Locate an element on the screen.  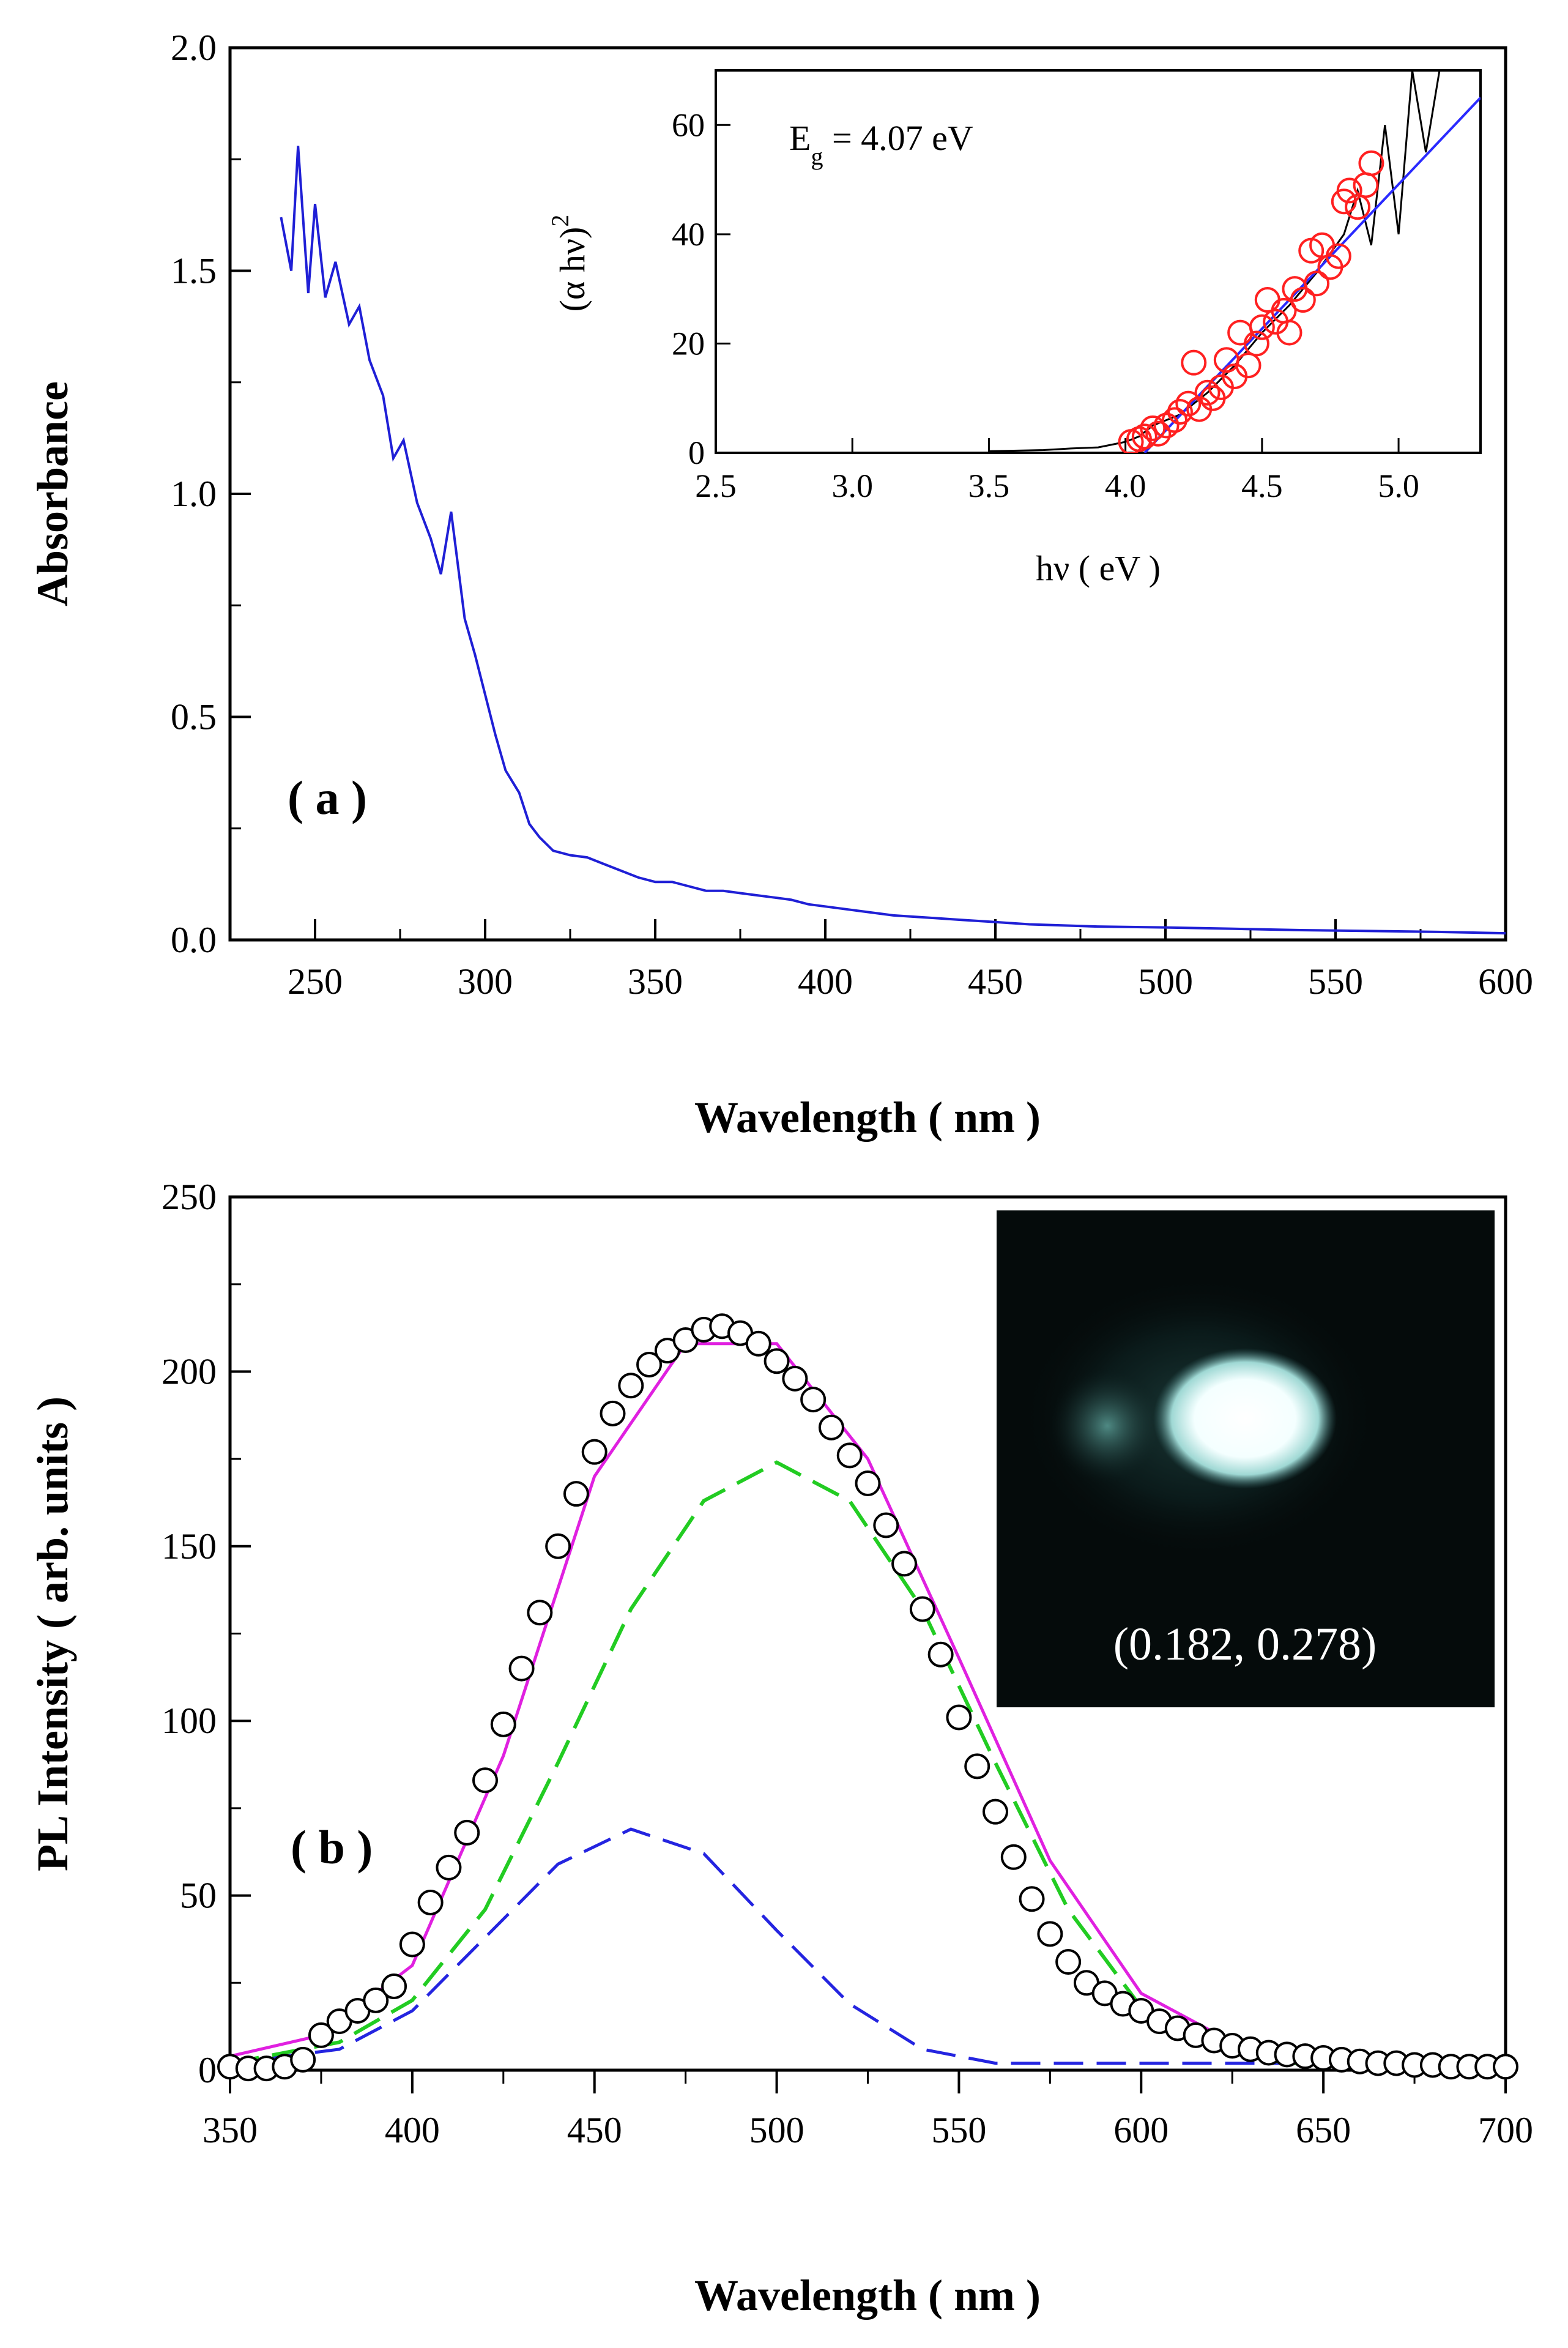
inset-x-tick-label: 4.5 is located at coordinates (1262, 486).